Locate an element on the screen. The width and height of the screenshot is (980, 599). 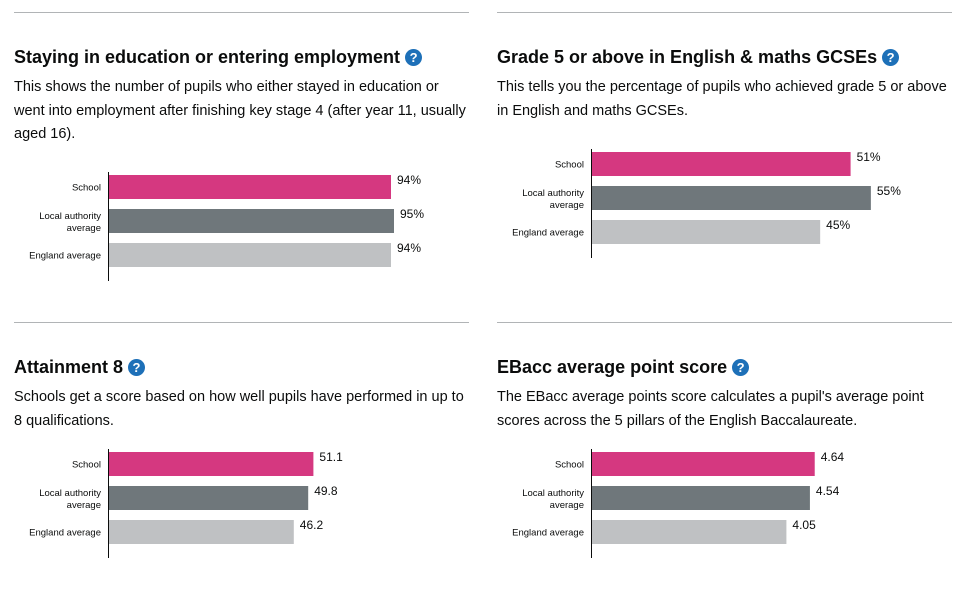
data-label: 51% is located at coordinates (869, 157).